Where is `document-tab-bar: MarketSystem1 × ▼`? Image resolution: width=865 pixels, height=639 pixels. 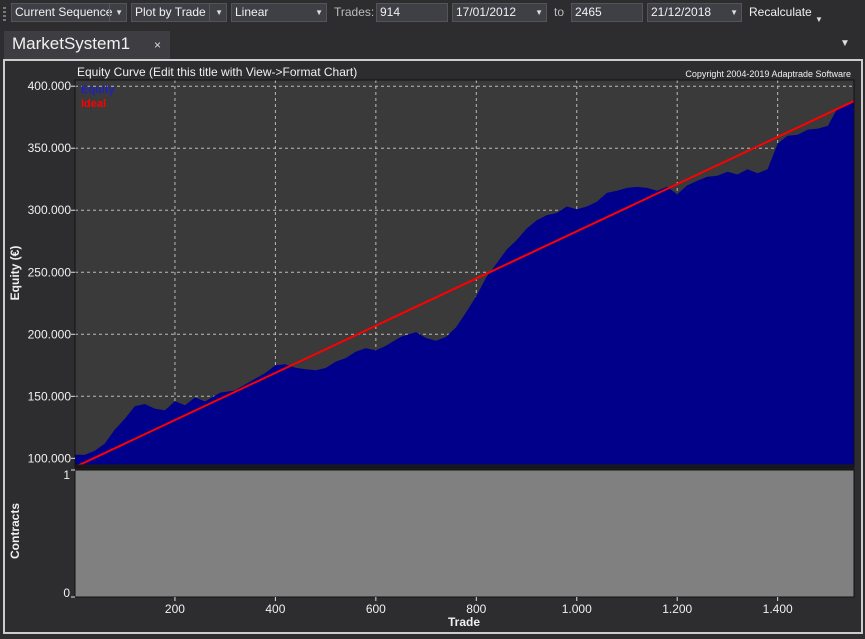 document-tab-bar: MarketSystem1 × ▼ is located at coordinates (432, 43).